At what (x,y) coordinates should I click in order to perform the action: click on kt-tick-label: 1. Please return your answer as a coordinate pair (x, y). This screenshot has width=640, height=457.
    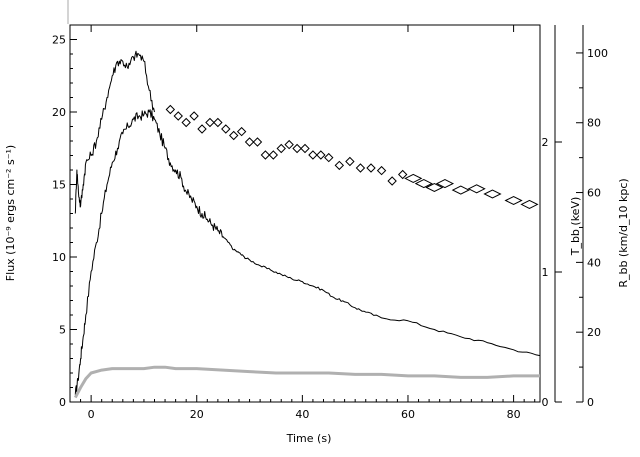
    Looking at the image, I should click on (545, 272).